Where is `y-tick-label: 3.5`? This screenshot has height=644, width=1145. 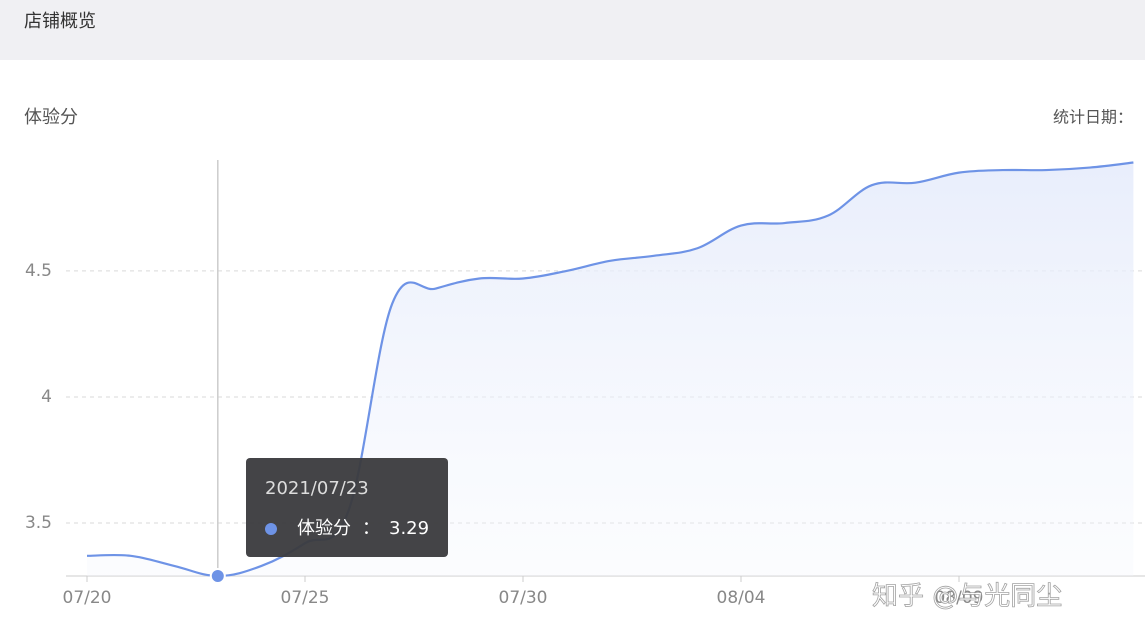 y-tick-label: 3.5 is located at coordinates (38, 523).